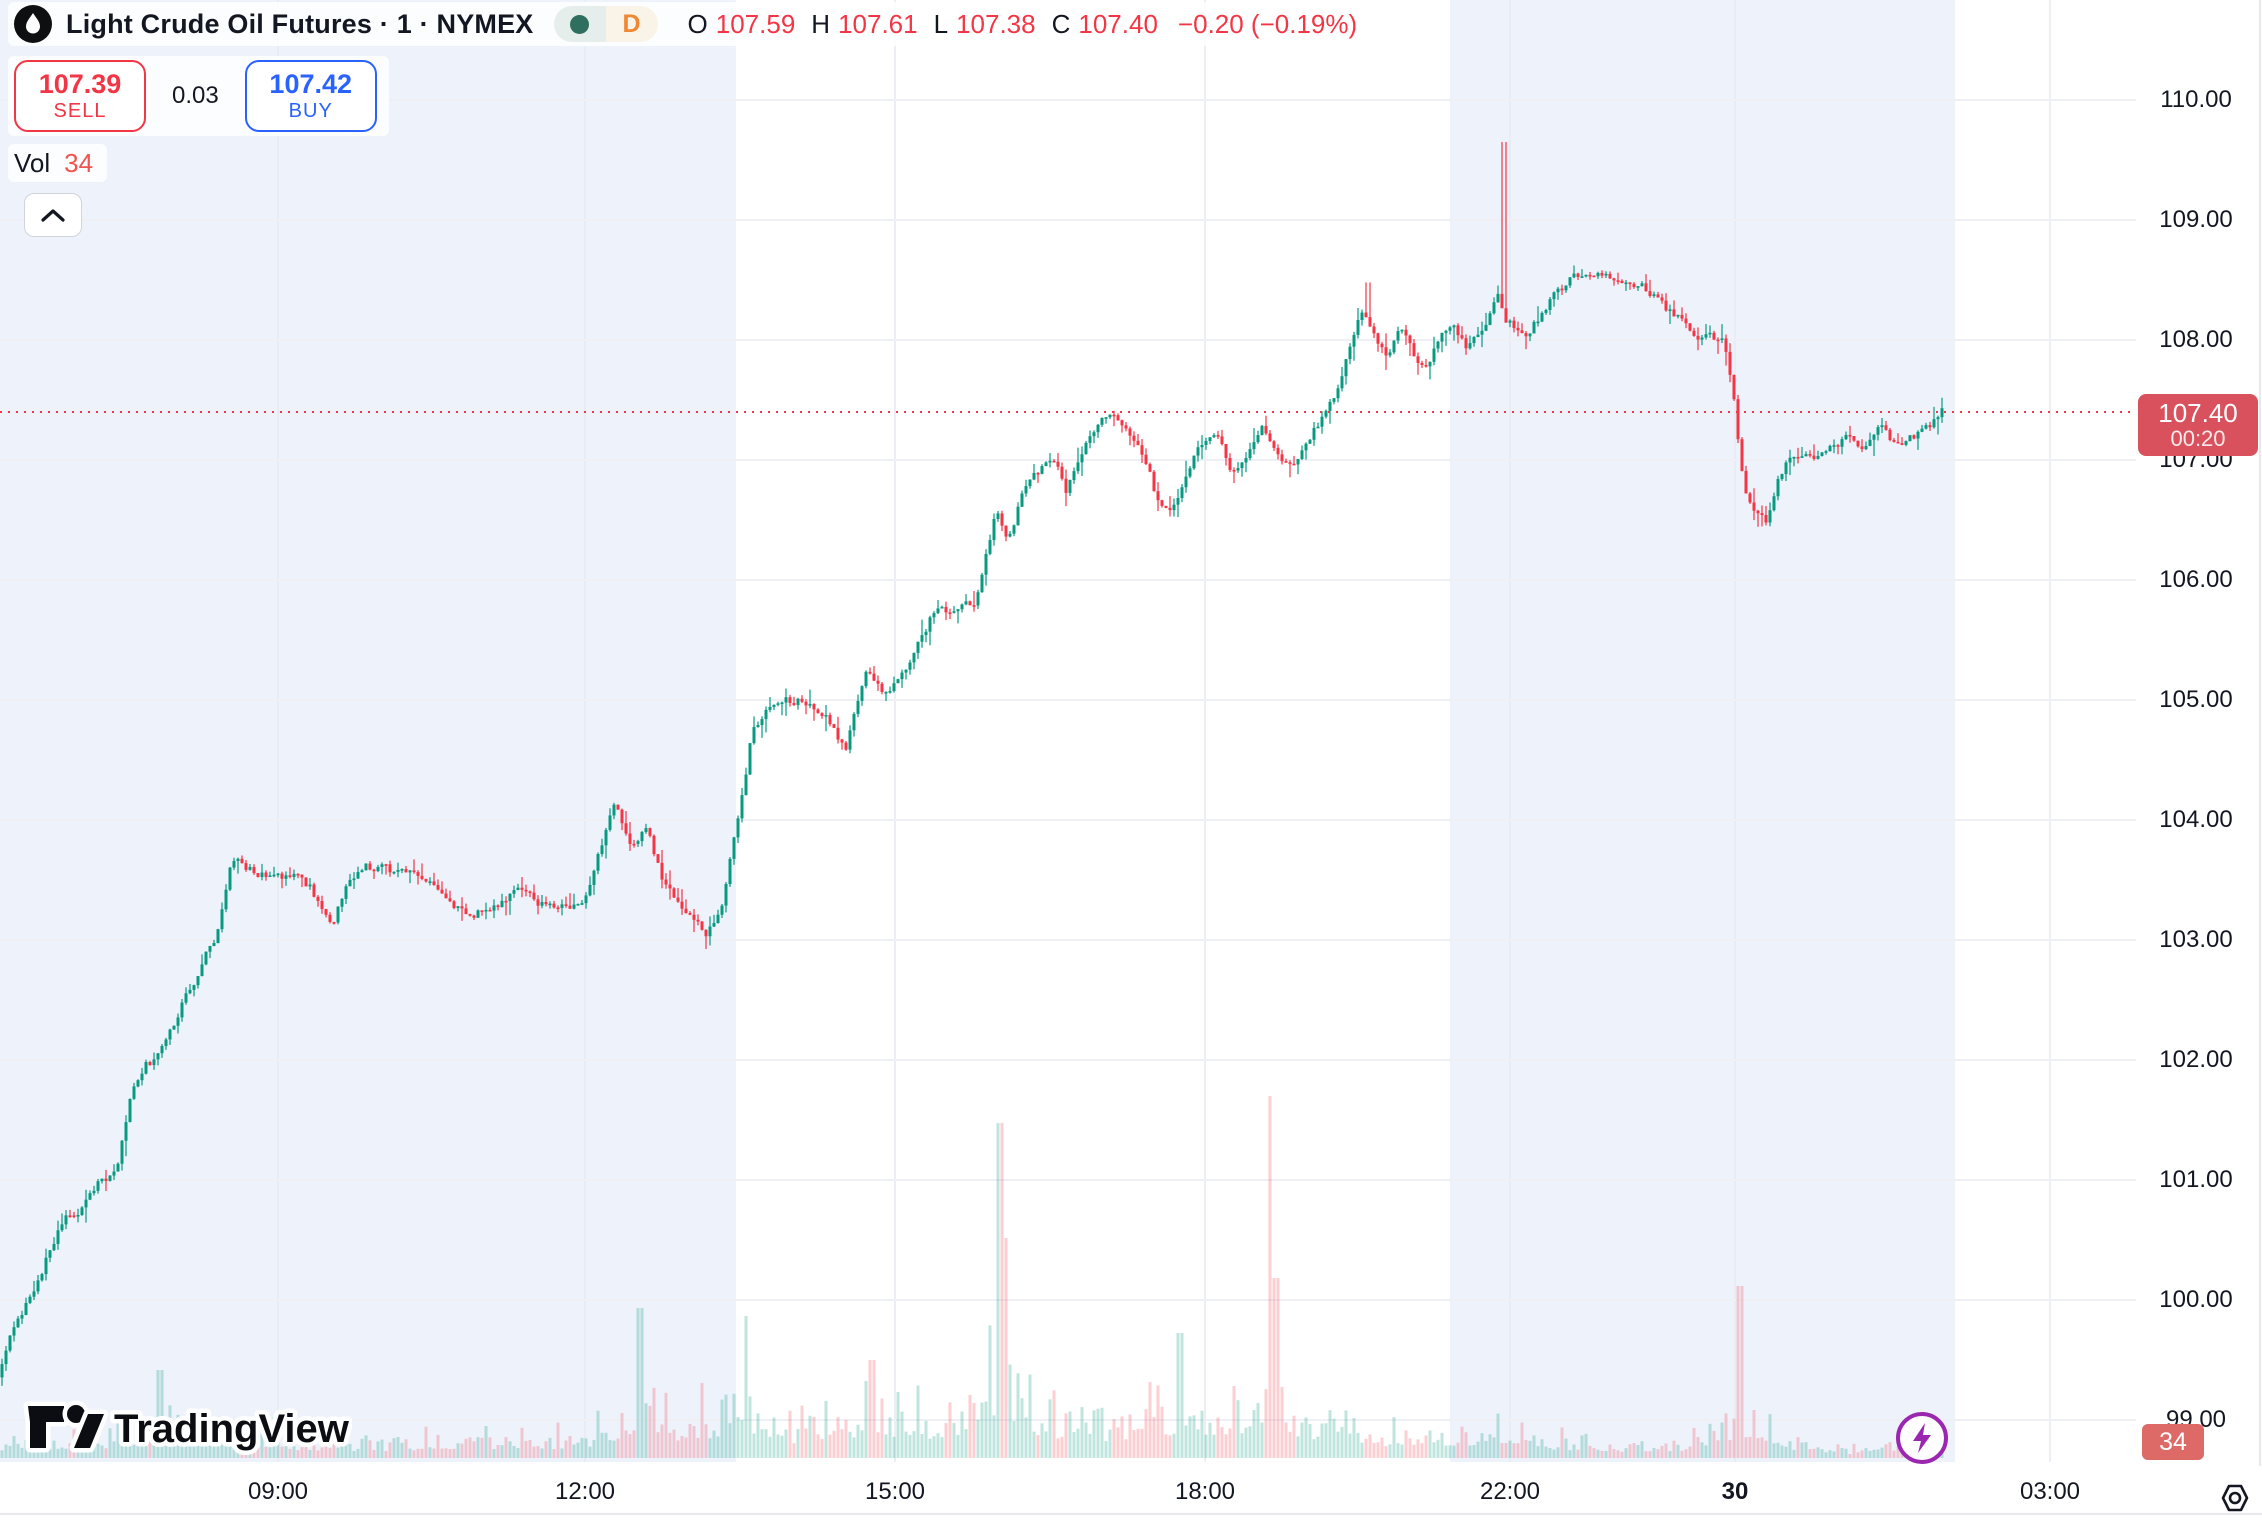 This screenshot has height=1524, width=2262. I want to click on time-axis-label: 03:00, so click(2050, 1491).